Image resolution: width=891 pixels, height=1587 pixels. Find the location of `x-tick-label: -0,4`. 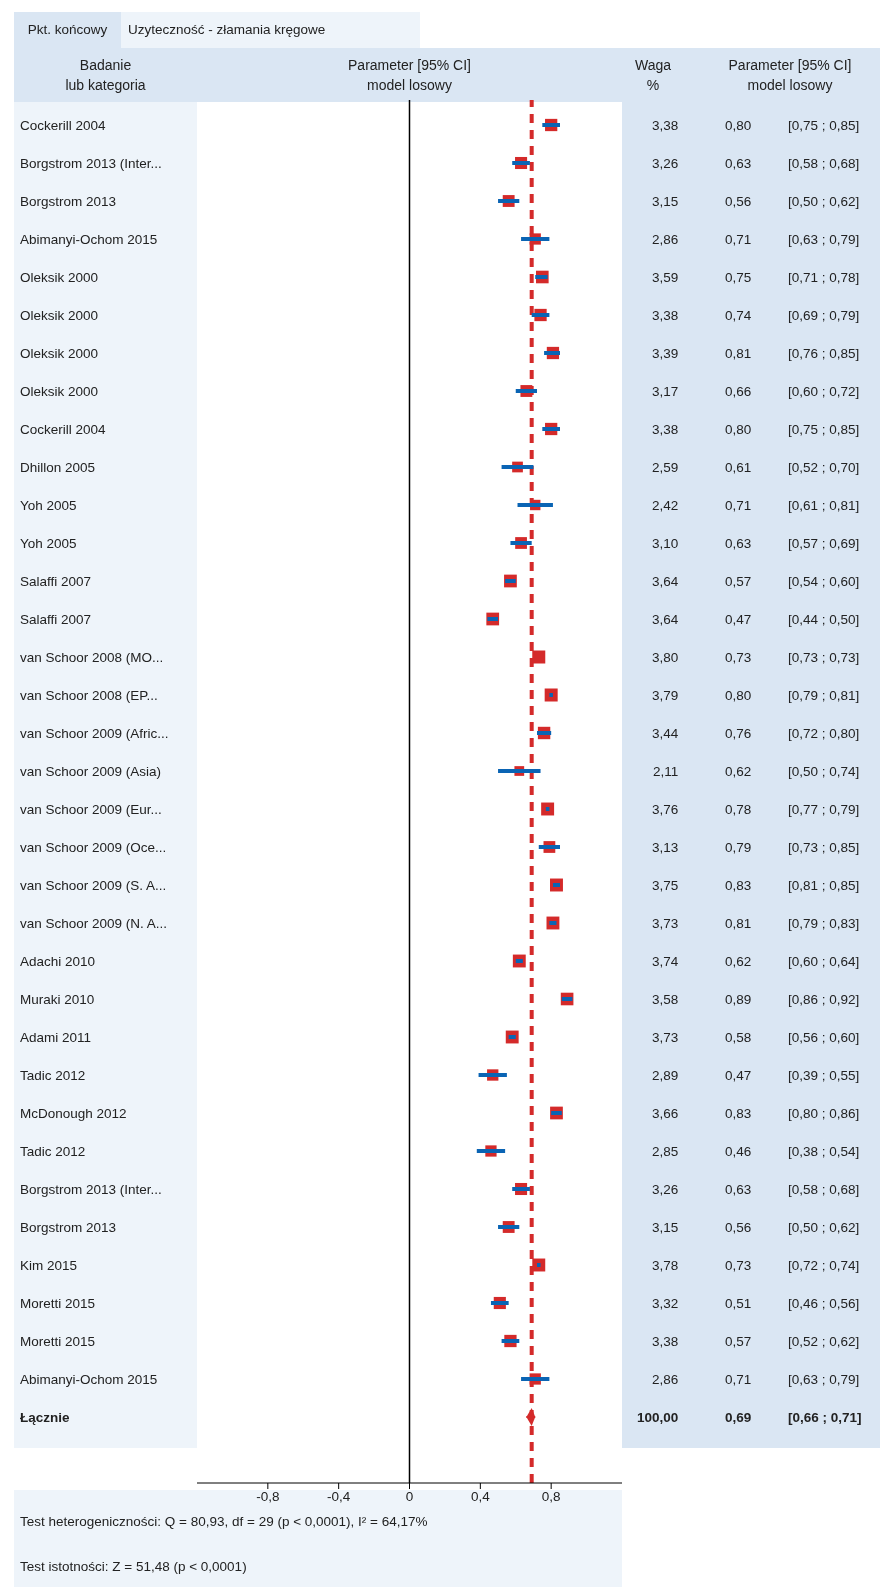

x-tick-label: -0,4 is located at coordinates (339, 1496).